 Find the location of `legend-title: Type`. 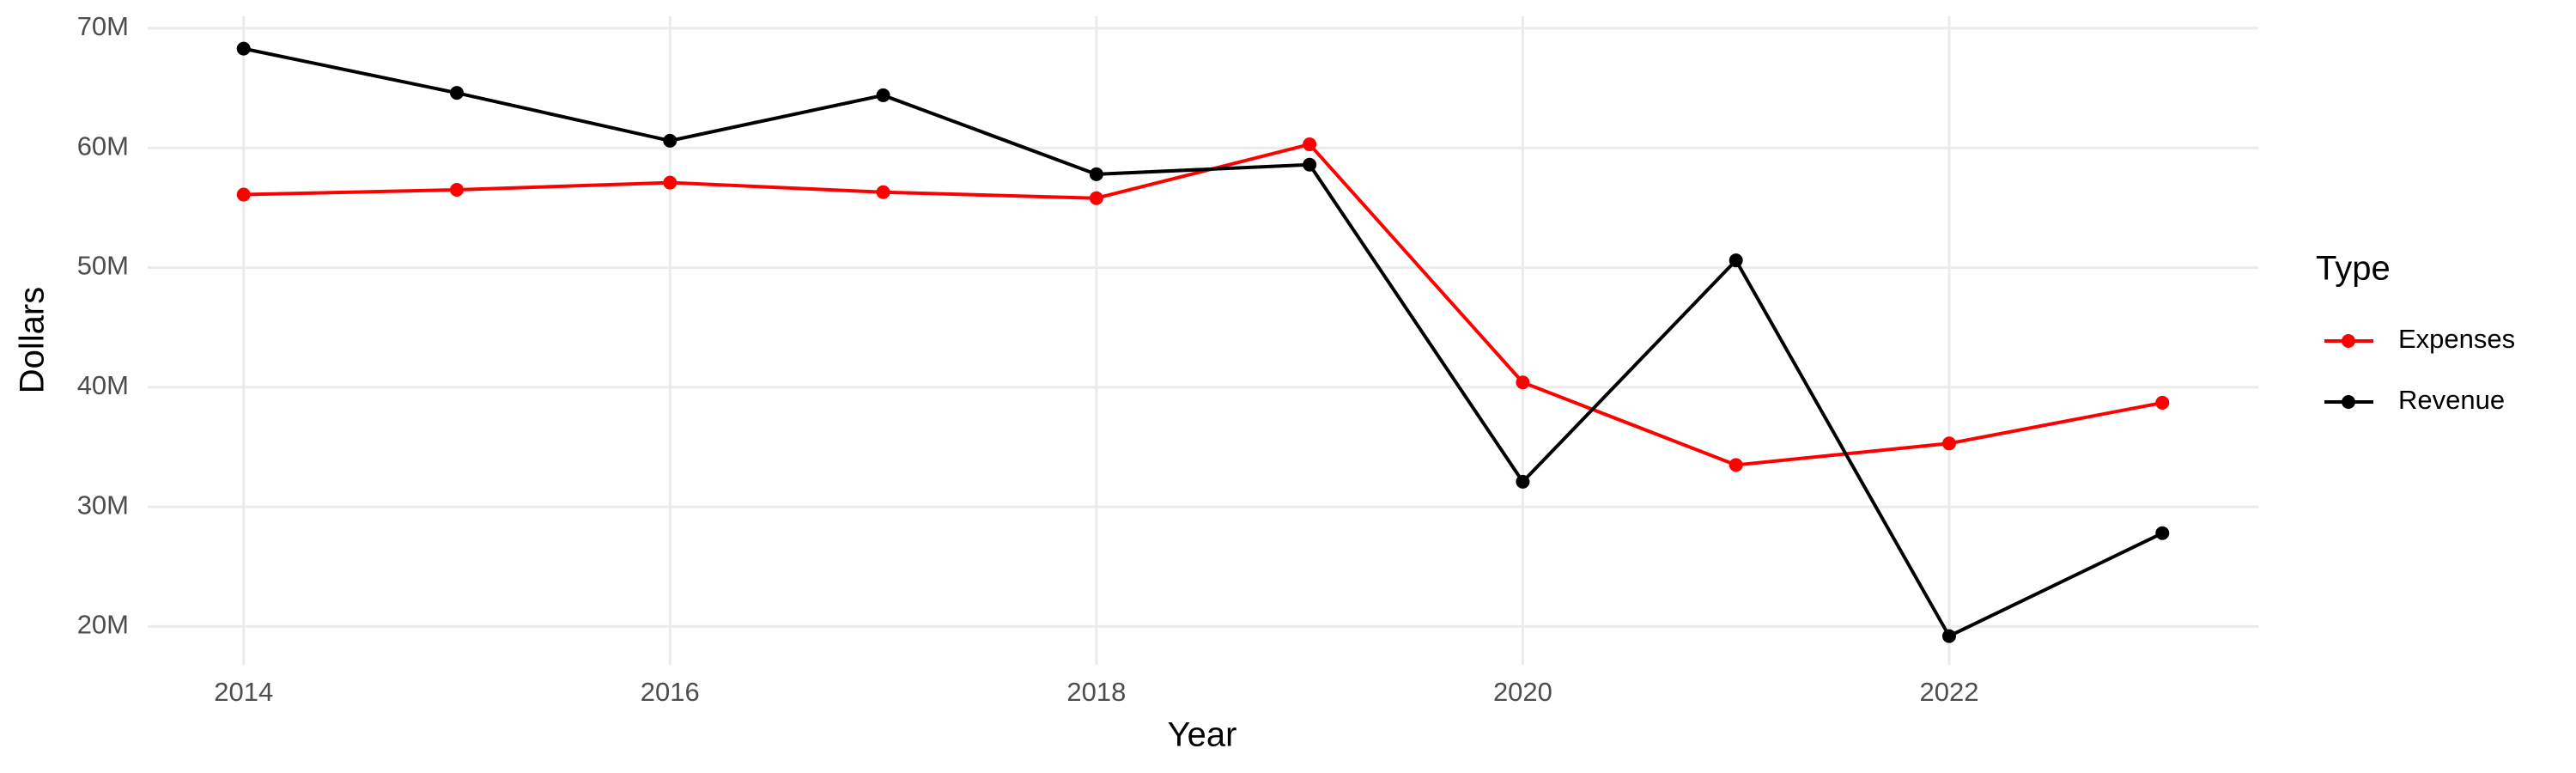

legend-title: Type is located at coordinates (2353, 269).